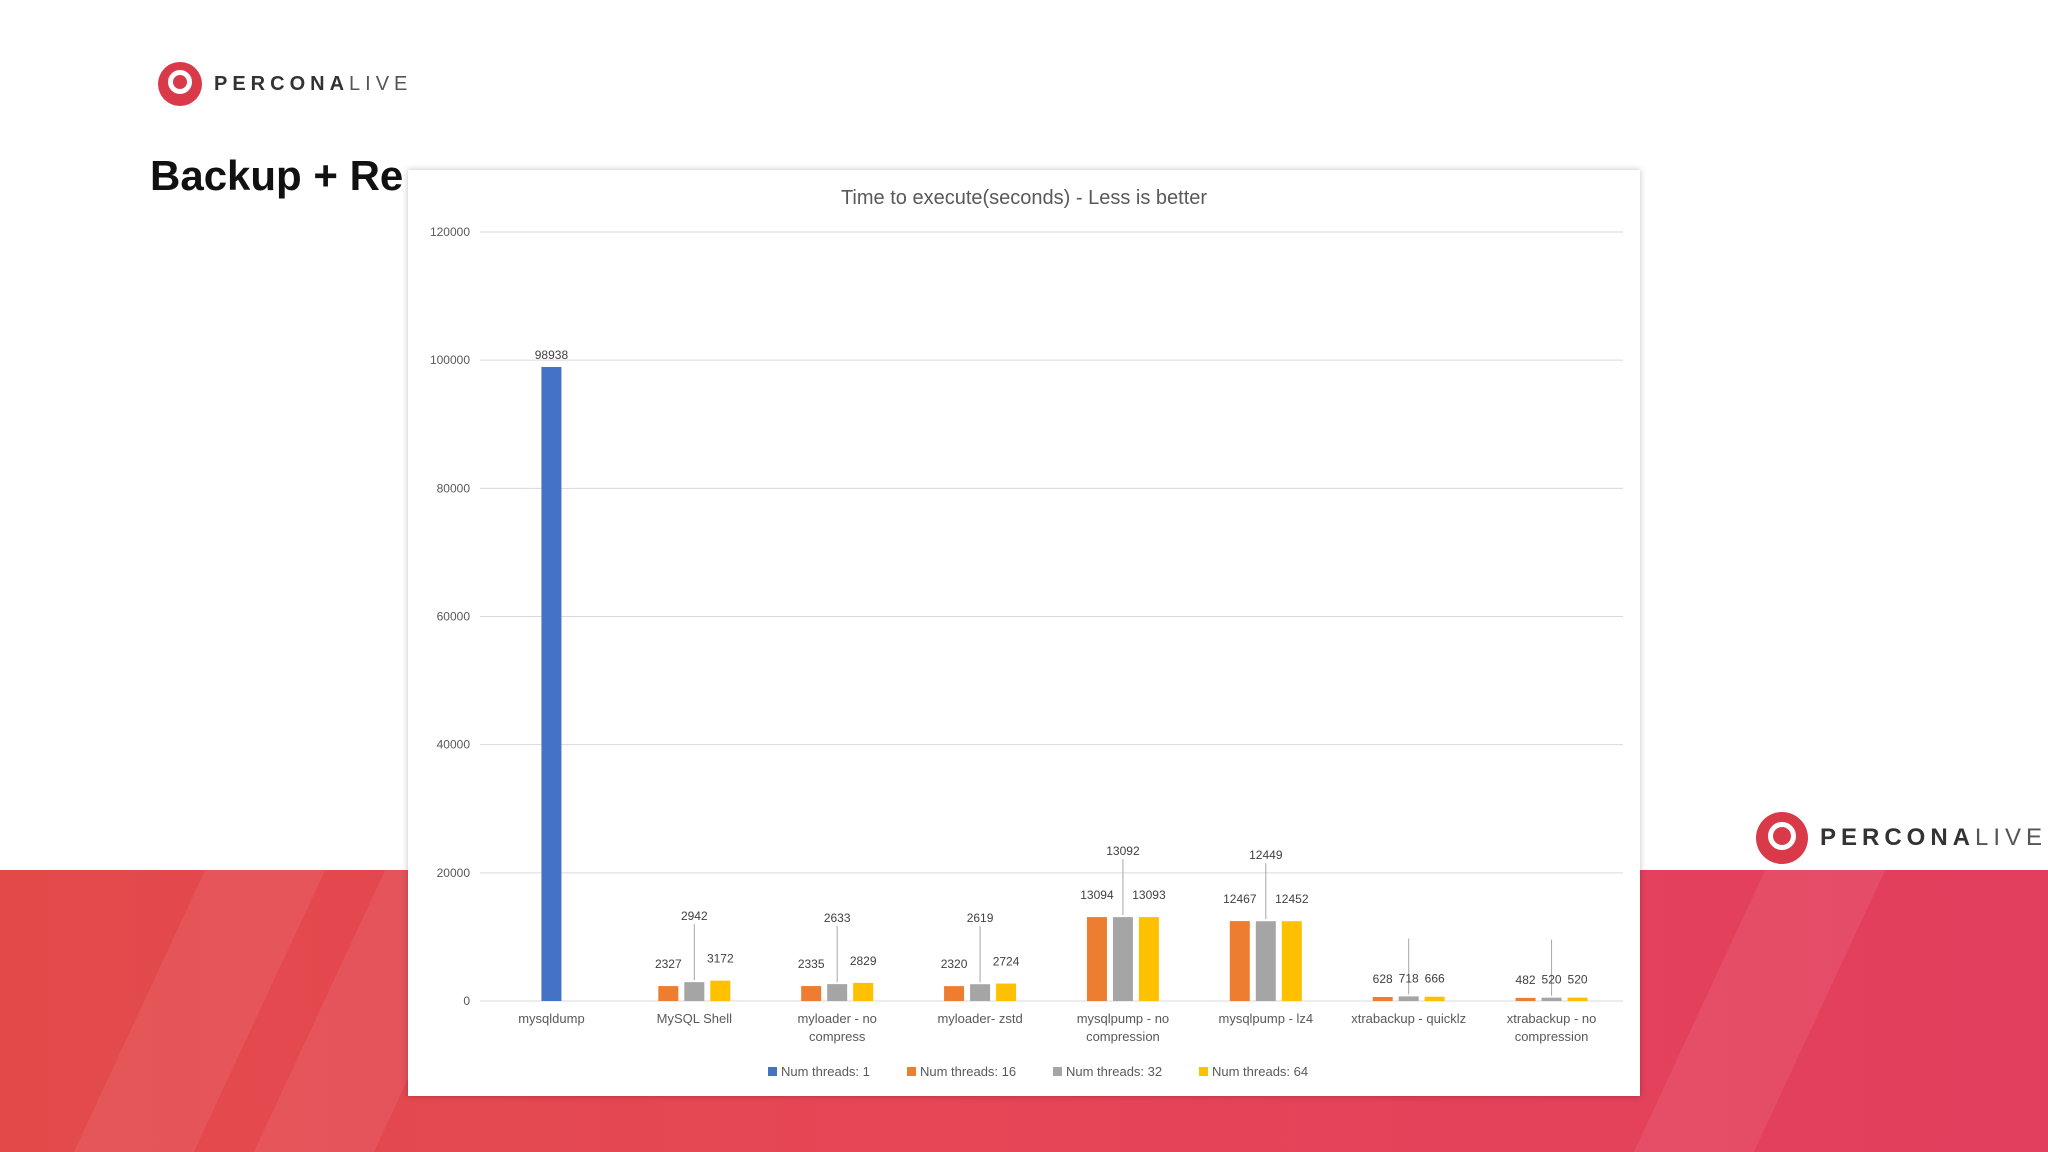  I want to click on y-tick-label: 100000, so click(450, 360).